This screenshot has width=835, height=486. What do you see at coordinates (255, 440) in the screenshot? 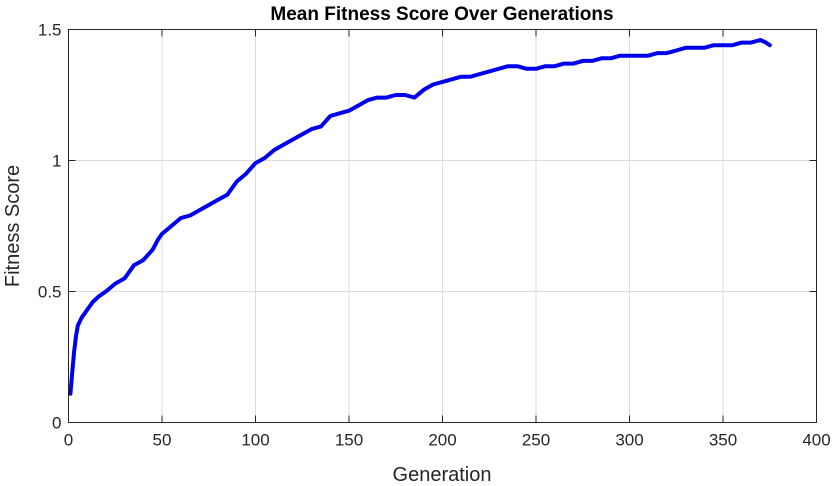
I see `x-tick-label: 100` at bounding box center [255, 440].